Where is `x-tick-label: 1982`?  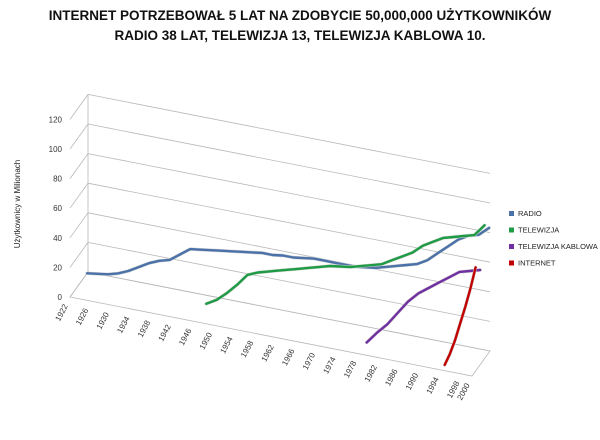 x-tick-label: 1982 is located at coordinates (371, 373).